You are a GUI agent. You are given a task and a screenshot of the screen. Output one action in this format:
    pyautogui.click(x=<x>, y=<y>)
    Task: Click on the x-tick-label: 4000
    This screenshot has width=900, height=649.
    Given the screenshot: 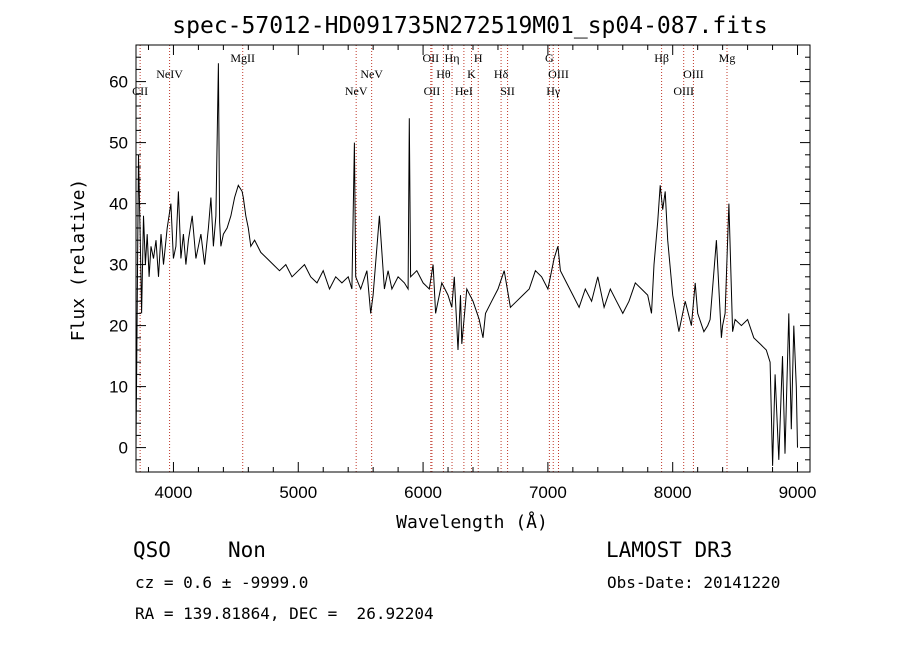 What is the action you would take?
    pyautogui.click(x=174, y=492)
    